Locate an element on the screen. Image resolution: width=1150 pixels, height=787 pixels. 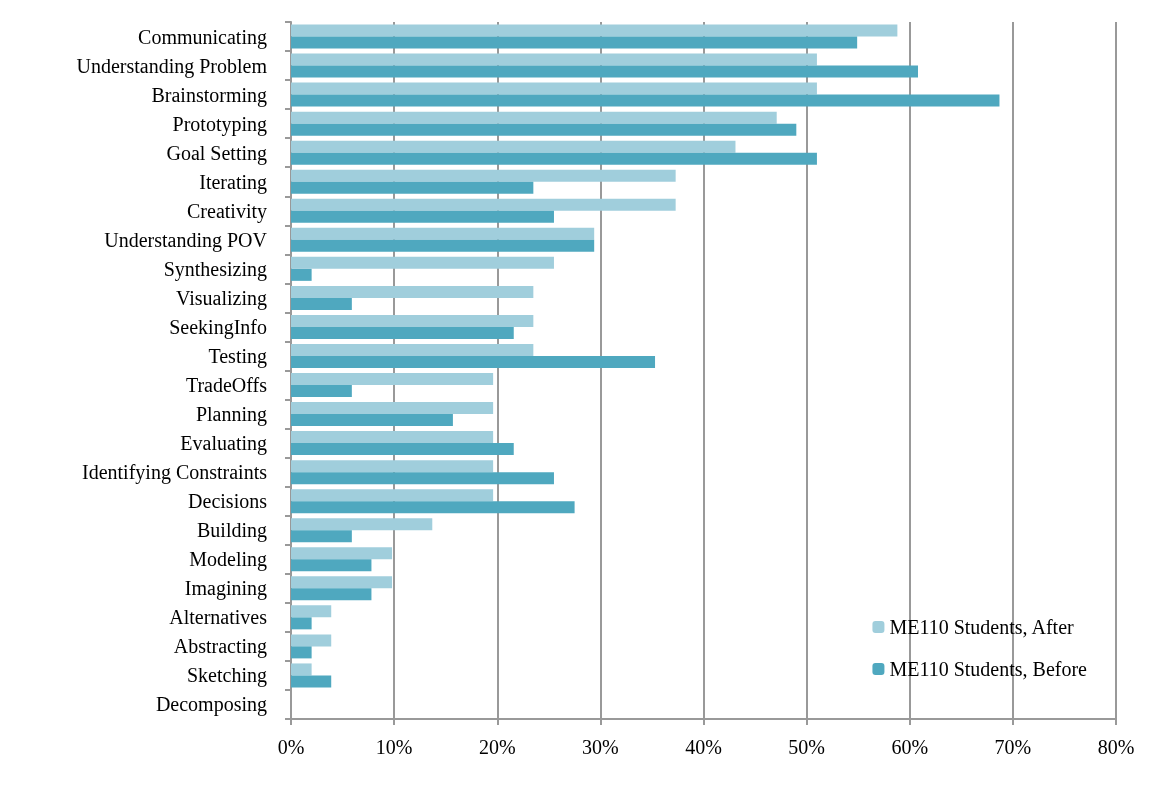
legend-label: ME110 Students, Before is located at coordinates (988, 669).